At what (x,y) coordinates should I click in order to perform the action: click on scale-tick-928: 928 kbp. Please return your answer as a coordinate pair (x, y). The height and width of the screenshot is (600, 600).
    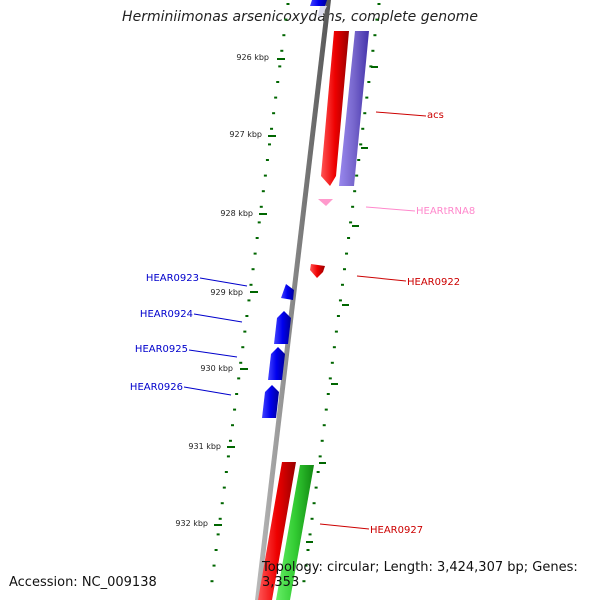
    Looking at the image, I should click on (243, 213).